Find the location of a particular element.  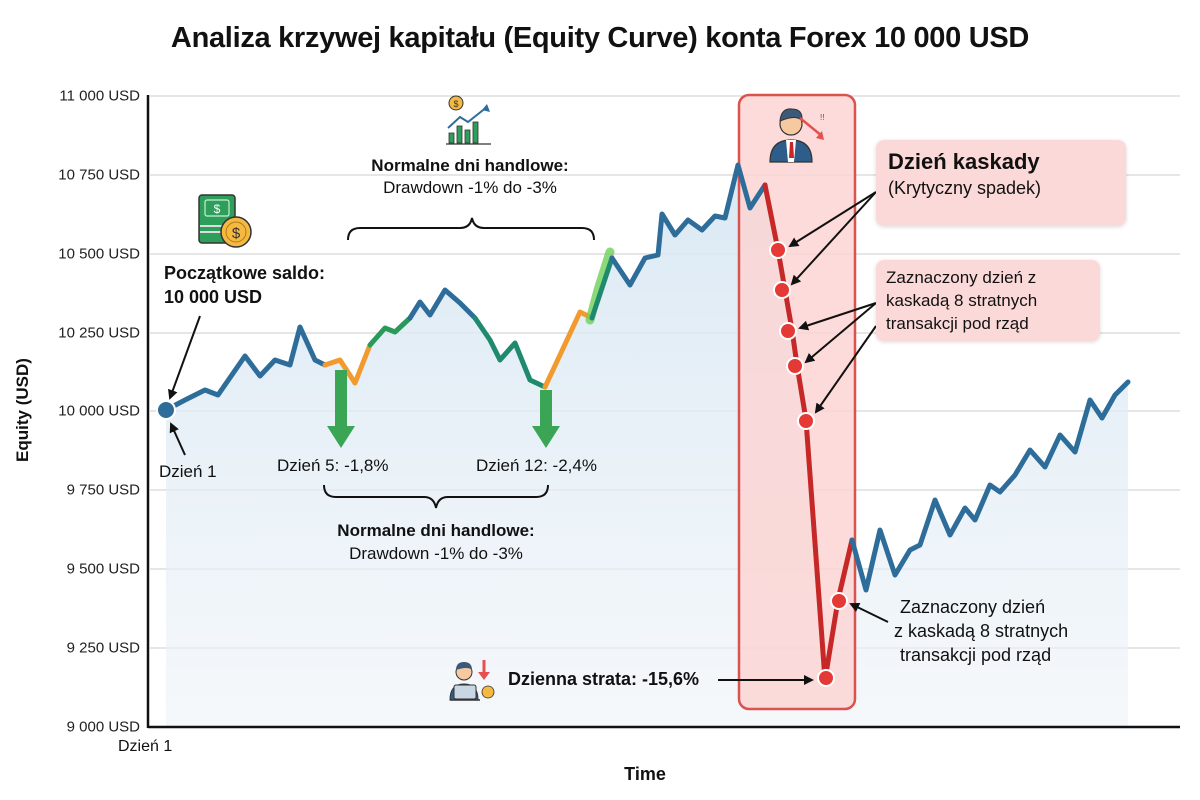

day12-label: Dzień 12: -2,4% is located at coordinates (536, 465).